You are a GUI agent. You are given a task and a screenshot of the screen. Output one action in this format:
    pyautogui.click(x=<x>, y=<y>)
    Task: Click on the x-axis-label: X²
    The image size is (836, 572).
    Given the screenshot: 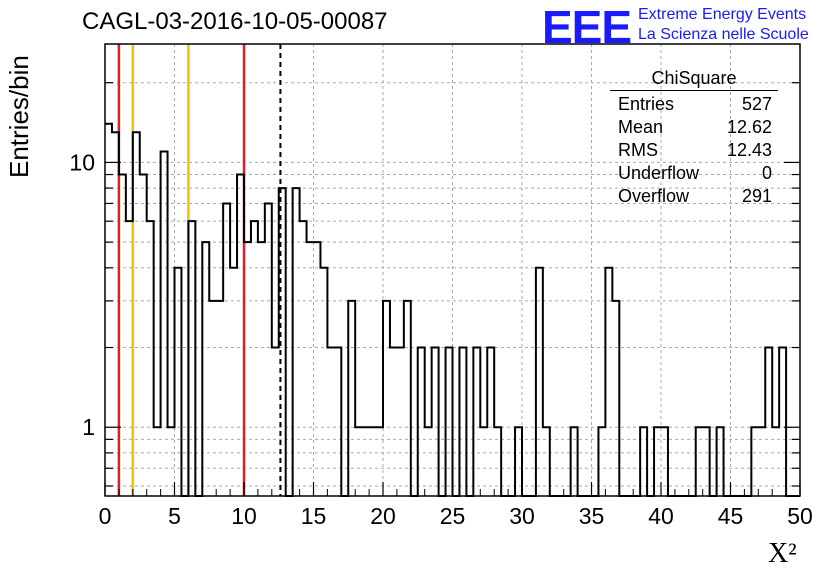 What is the action you would take?
    pyautogui.click(x=782, y=553)
    